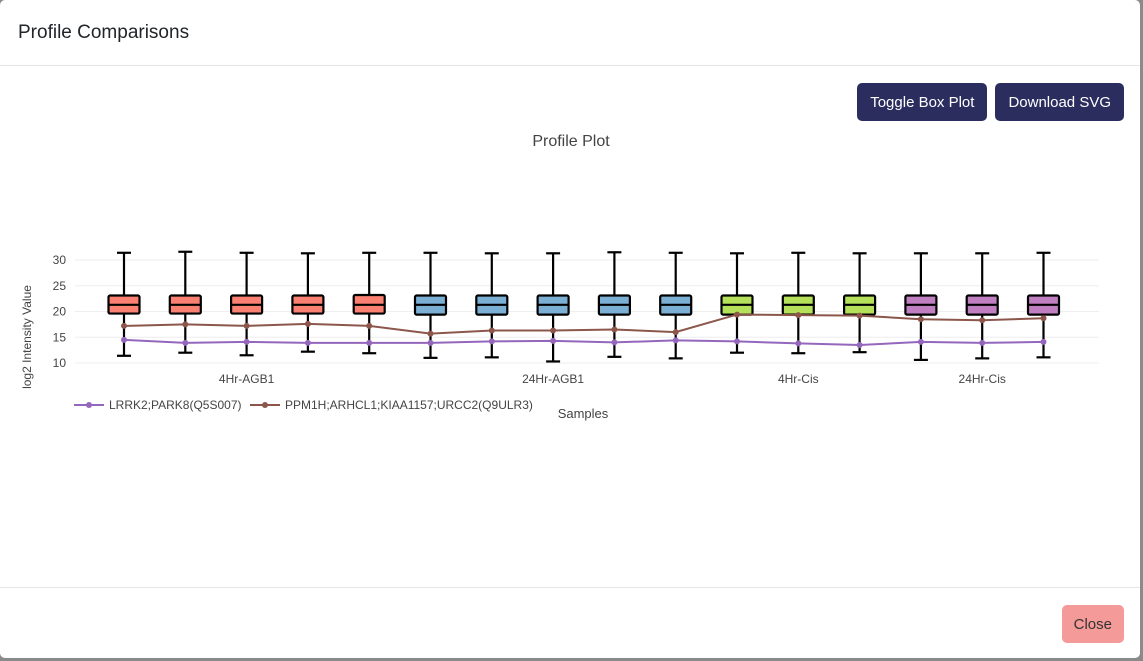 The width and height of the screenshot is (1143, 661). Describe the element at coordinates (570, 622) in the screenshot. I see `modal-footer: Close` at that location.